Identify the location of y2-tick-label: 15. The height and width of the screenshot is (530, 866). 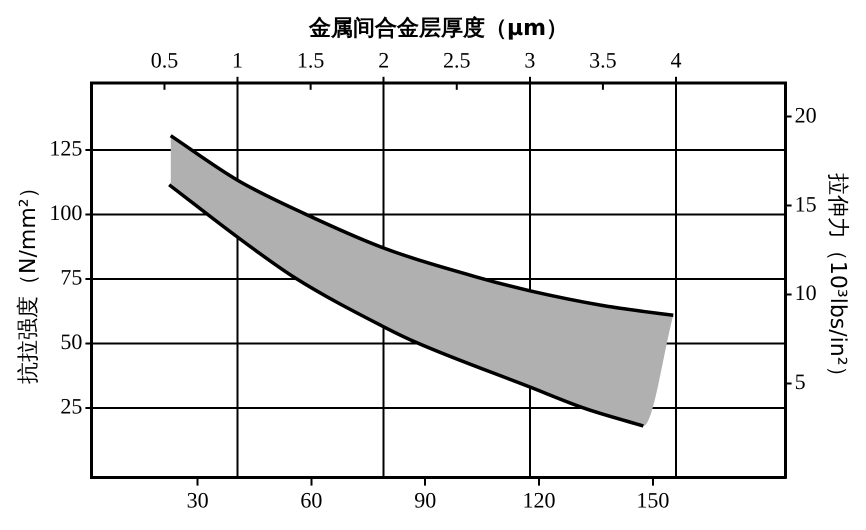
(805, 203).